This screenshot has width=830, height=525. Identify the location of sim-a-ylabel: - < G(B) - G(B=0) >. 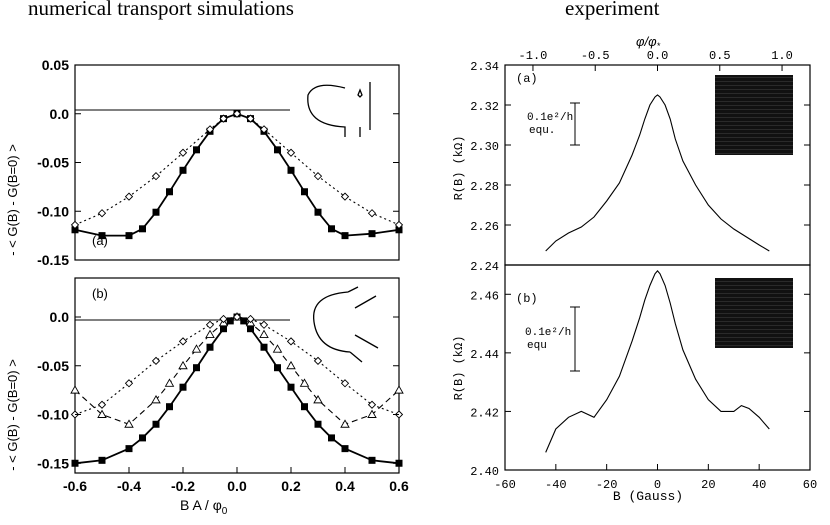
(12, 200).